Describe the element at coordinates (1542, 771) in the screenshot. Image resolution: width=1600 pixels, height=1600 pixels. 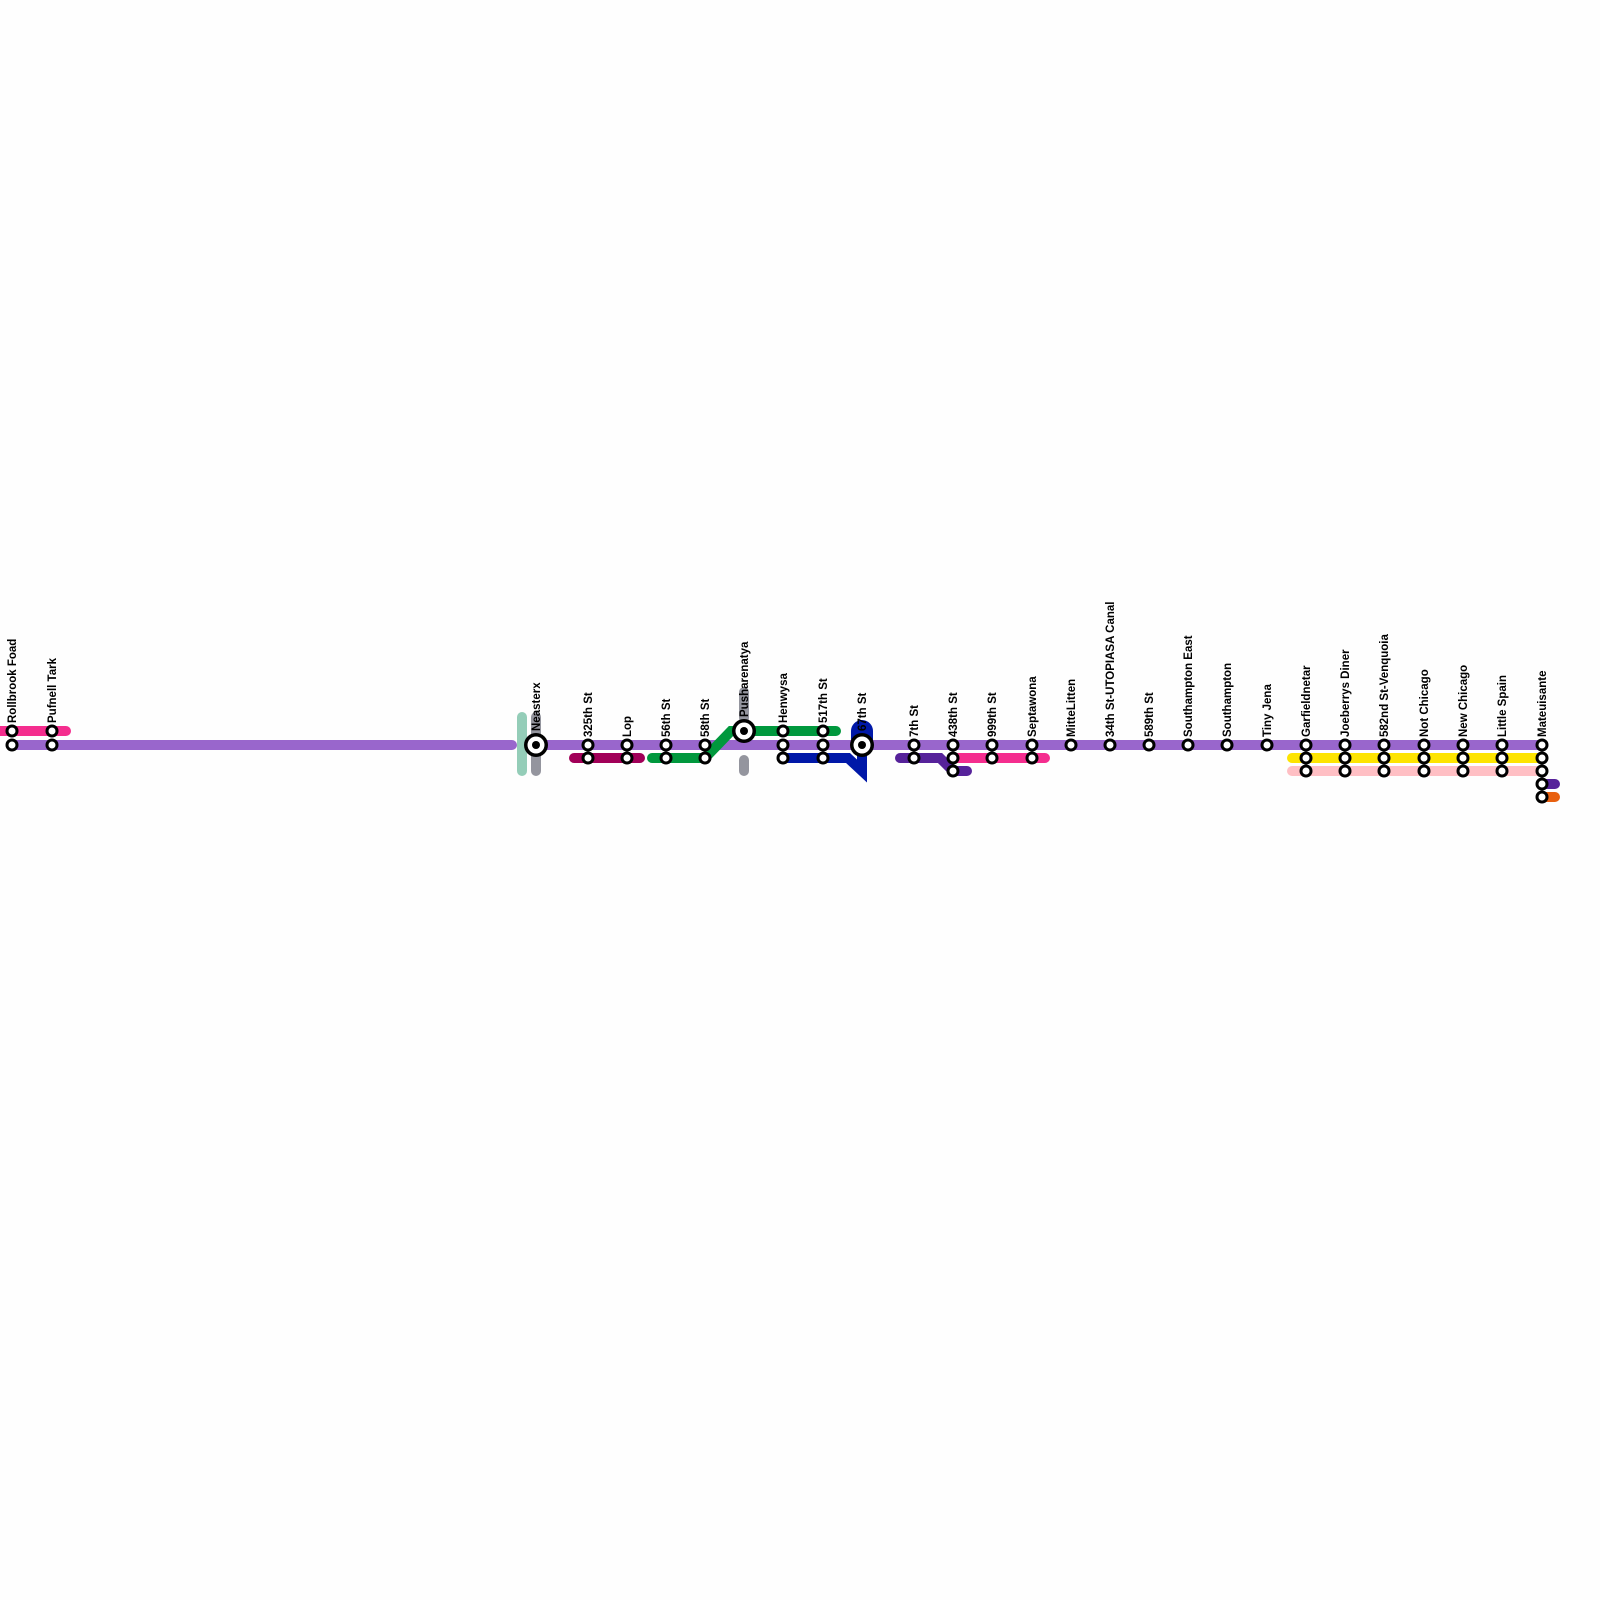
I see `station-mateuisante` at that location.